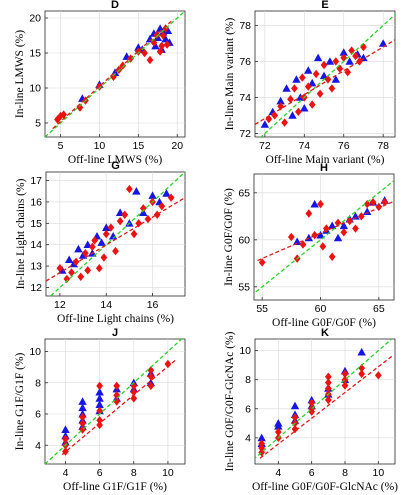 The height and width of the screenshot is (495, 402). What do you see at coordinates (36, 288) in the screenshot?
I see `y-tick-label: 12` at bounding box center [36, 288].